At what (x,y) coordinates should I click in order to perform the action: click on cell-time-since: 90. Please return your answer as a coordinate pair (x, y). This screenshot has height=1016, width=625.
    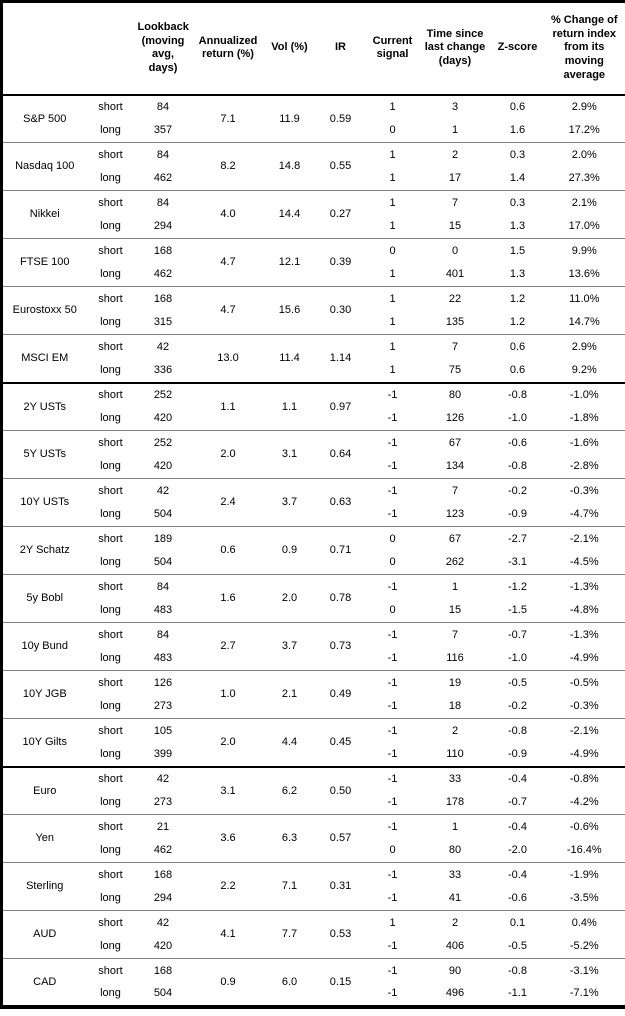
    Looking at the image, I should click on (455, 970).